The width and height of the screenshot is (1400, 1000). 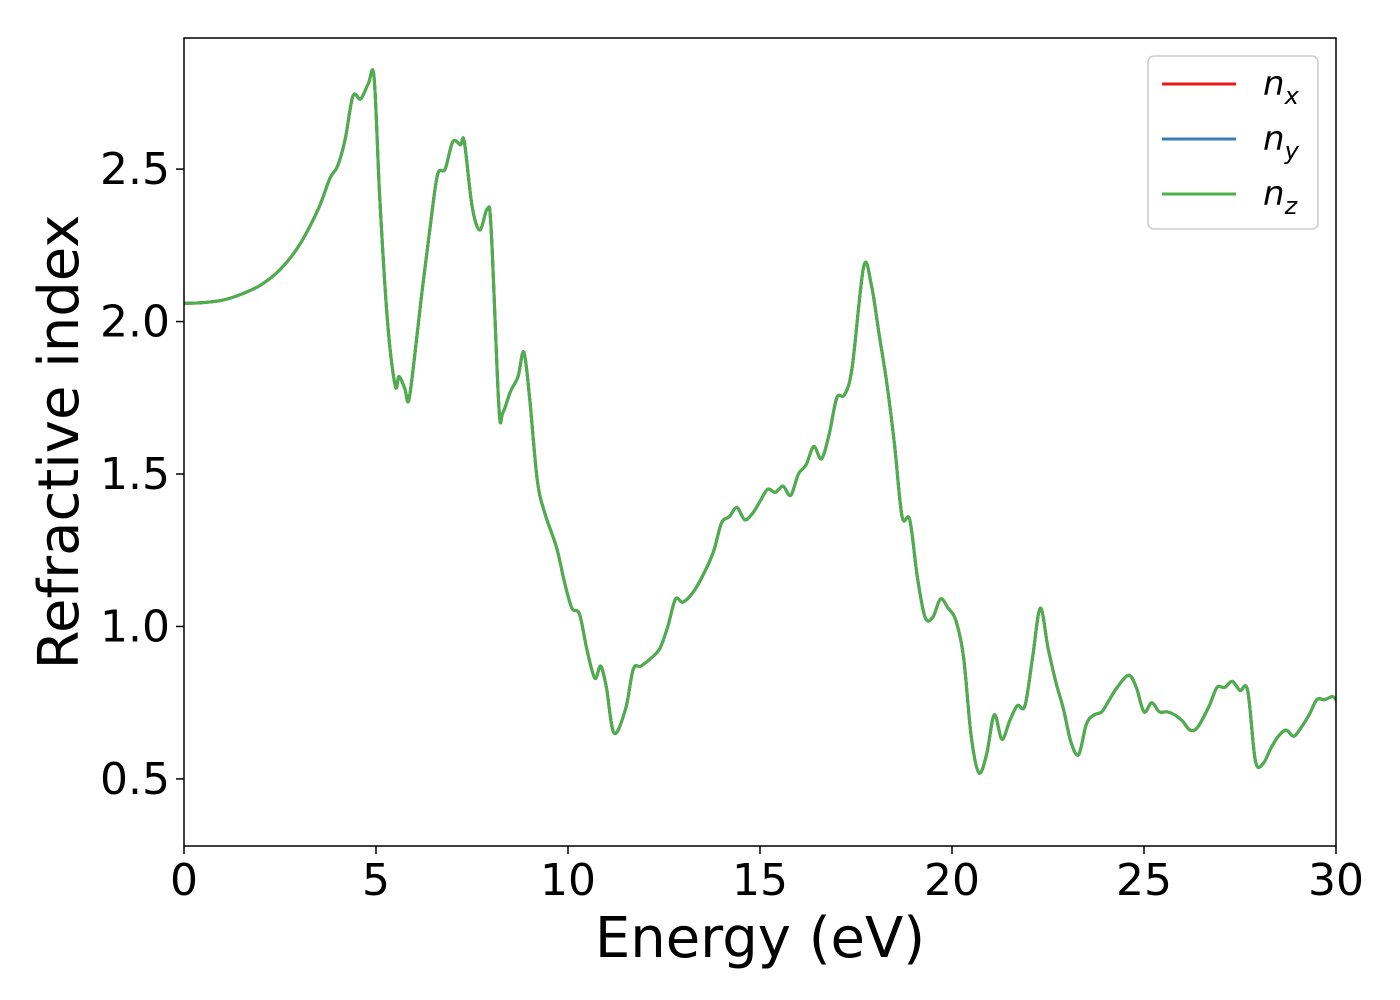 What do you see at coordinates (1292, 151) in the screenshot?
I see `legend-label-subscript: y` at bounding box center [1292, 151].